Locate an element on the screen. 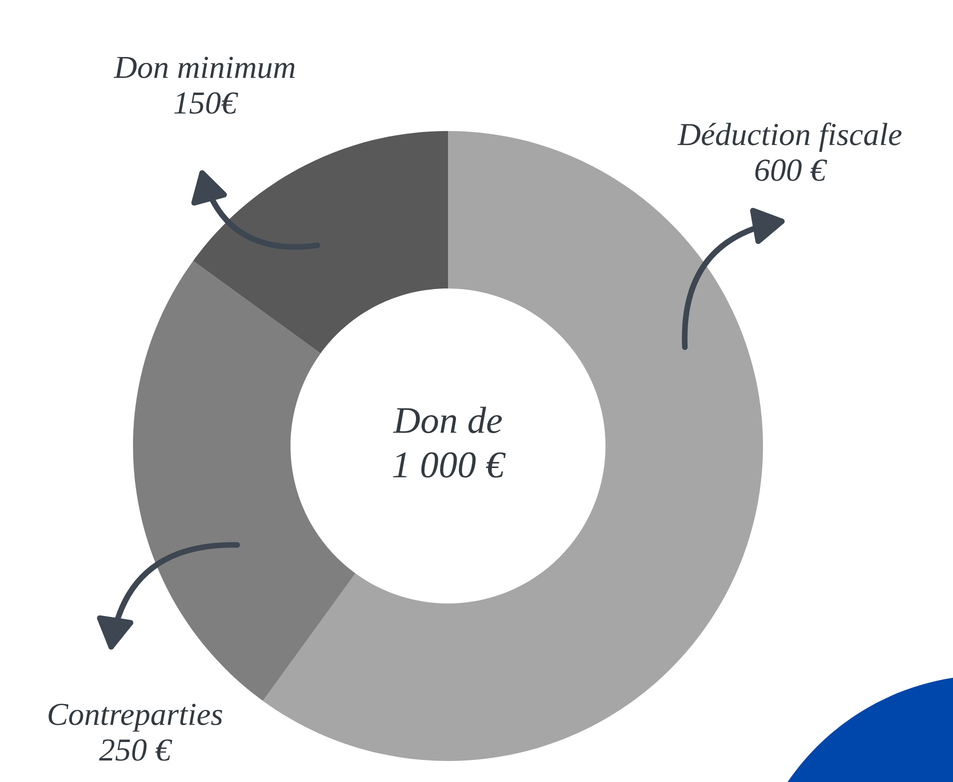 The width and height of the screenshot is (953, 782). slice-label: Contreparties is located at coordinates (135, 718).